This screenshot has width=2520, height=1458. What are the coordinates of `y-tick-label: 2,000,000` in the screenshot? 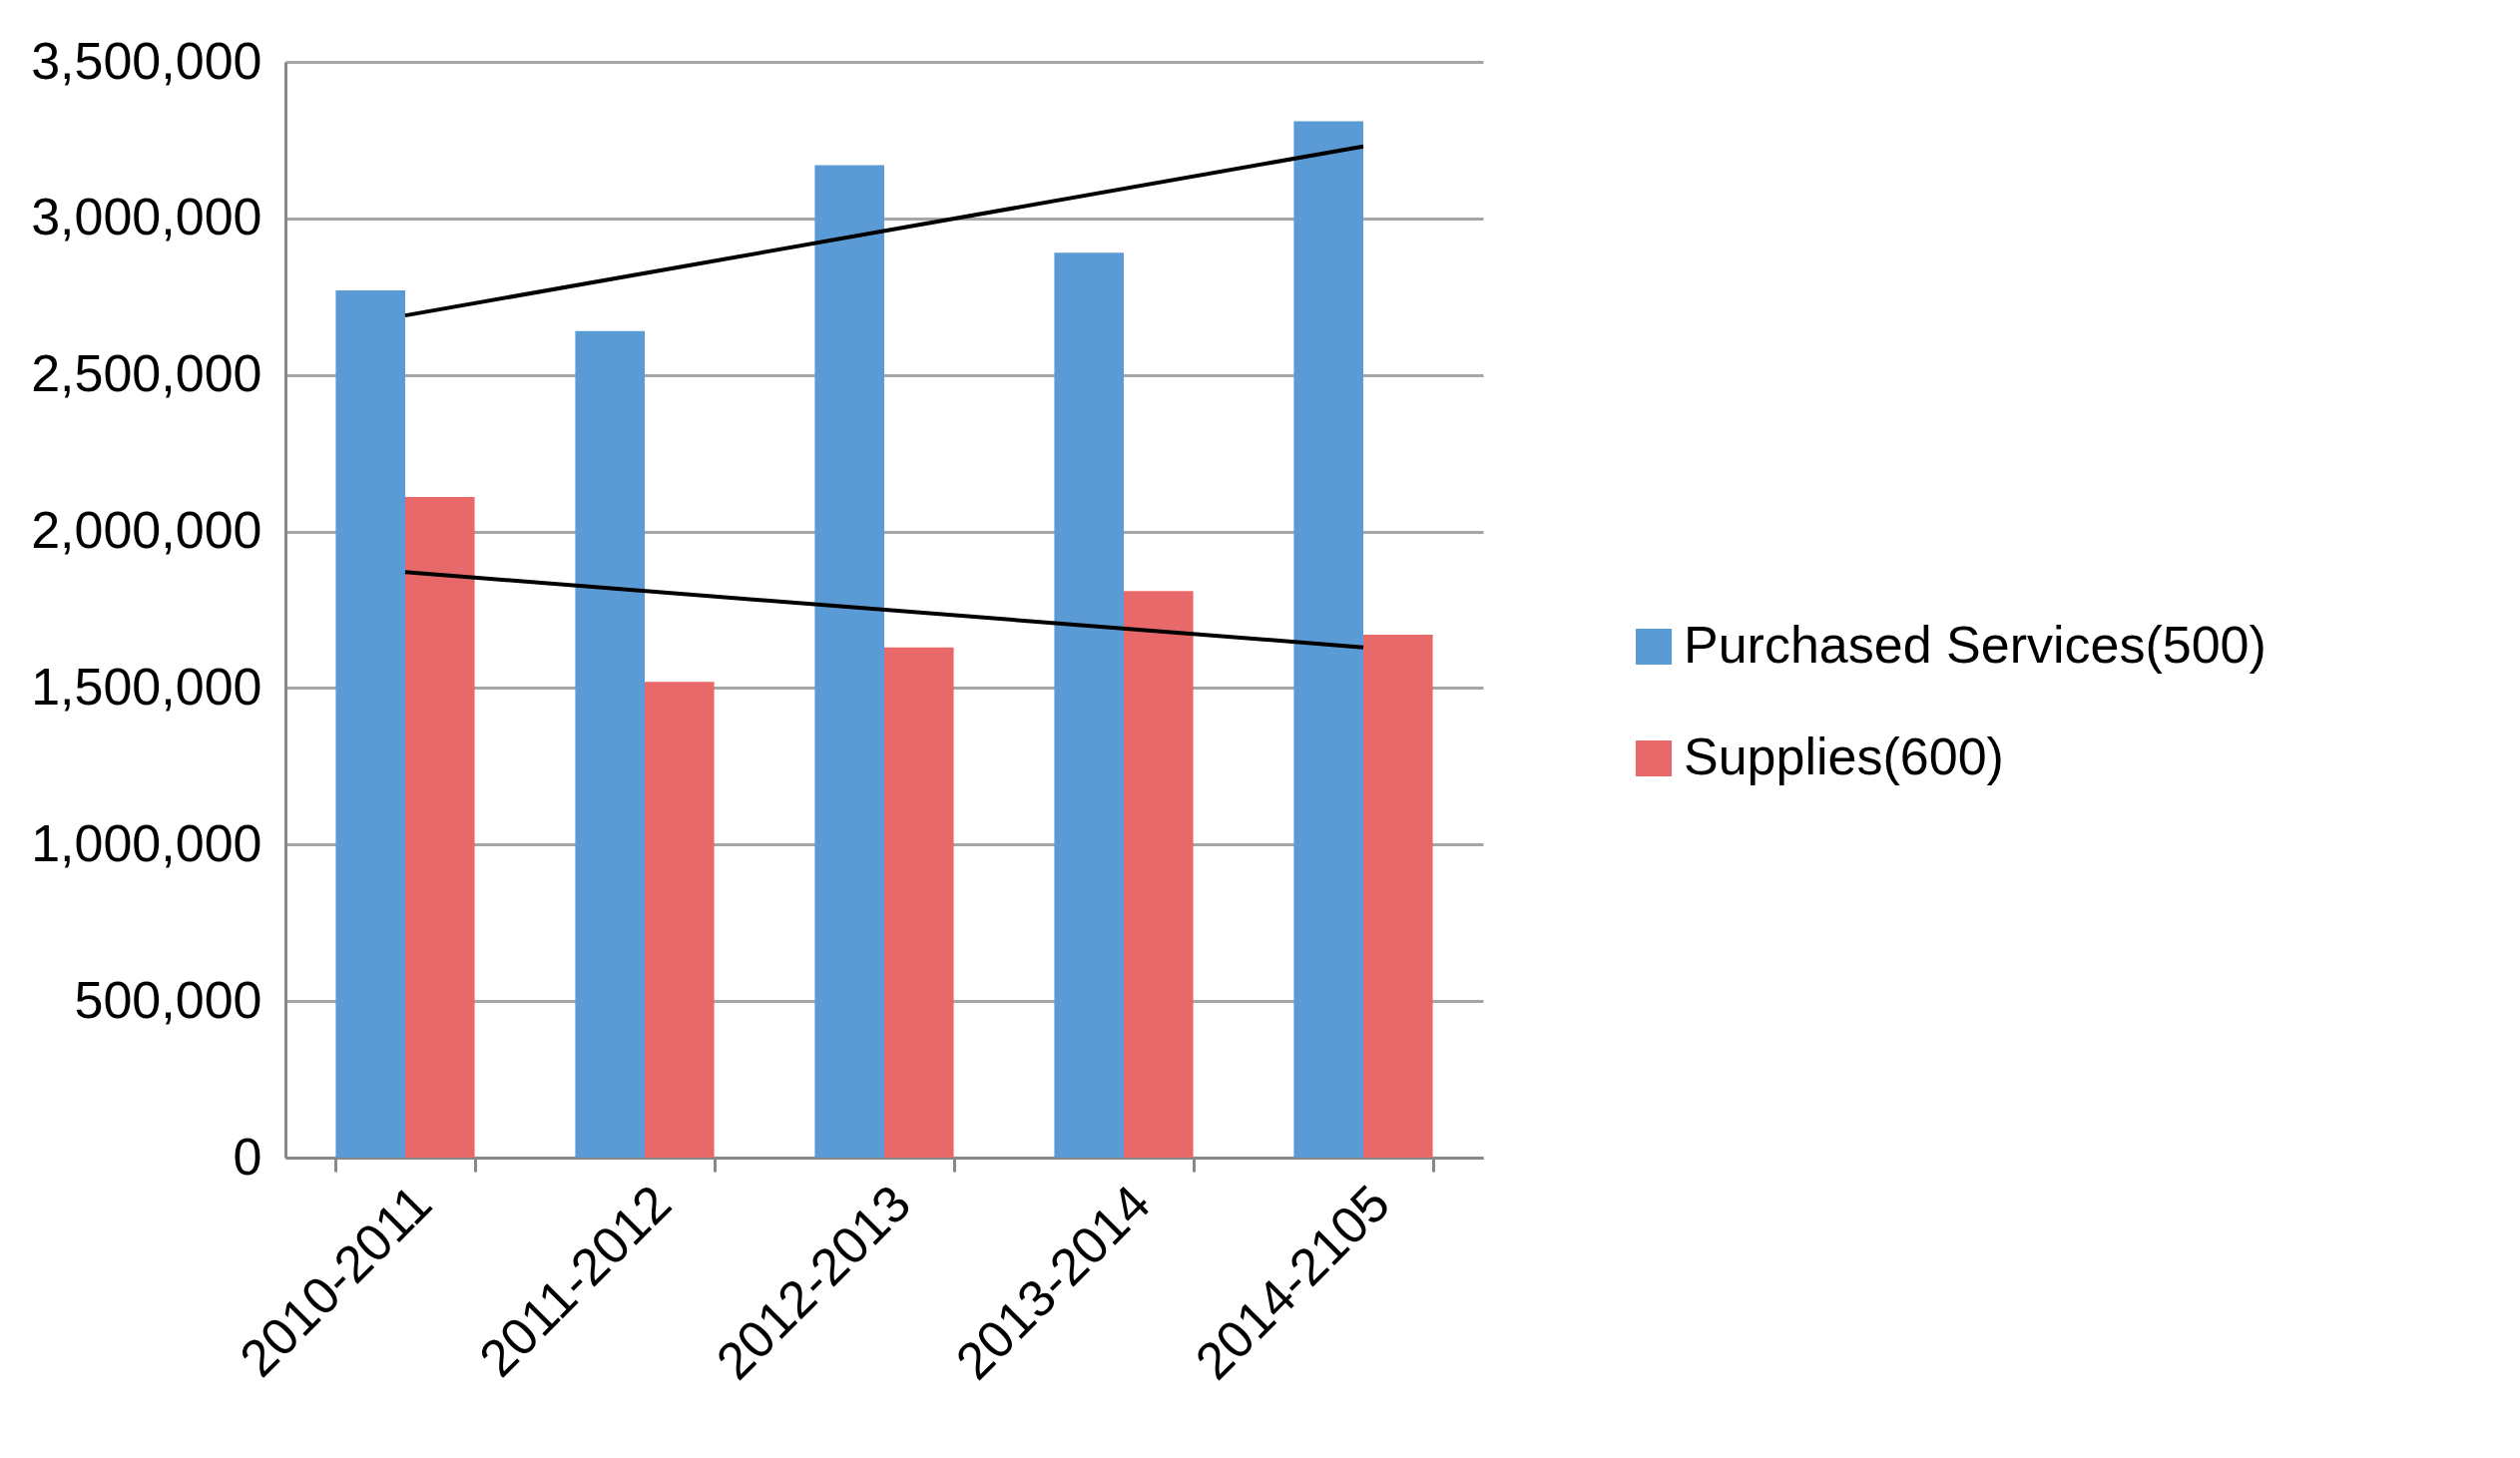 It's located at (146, 530).